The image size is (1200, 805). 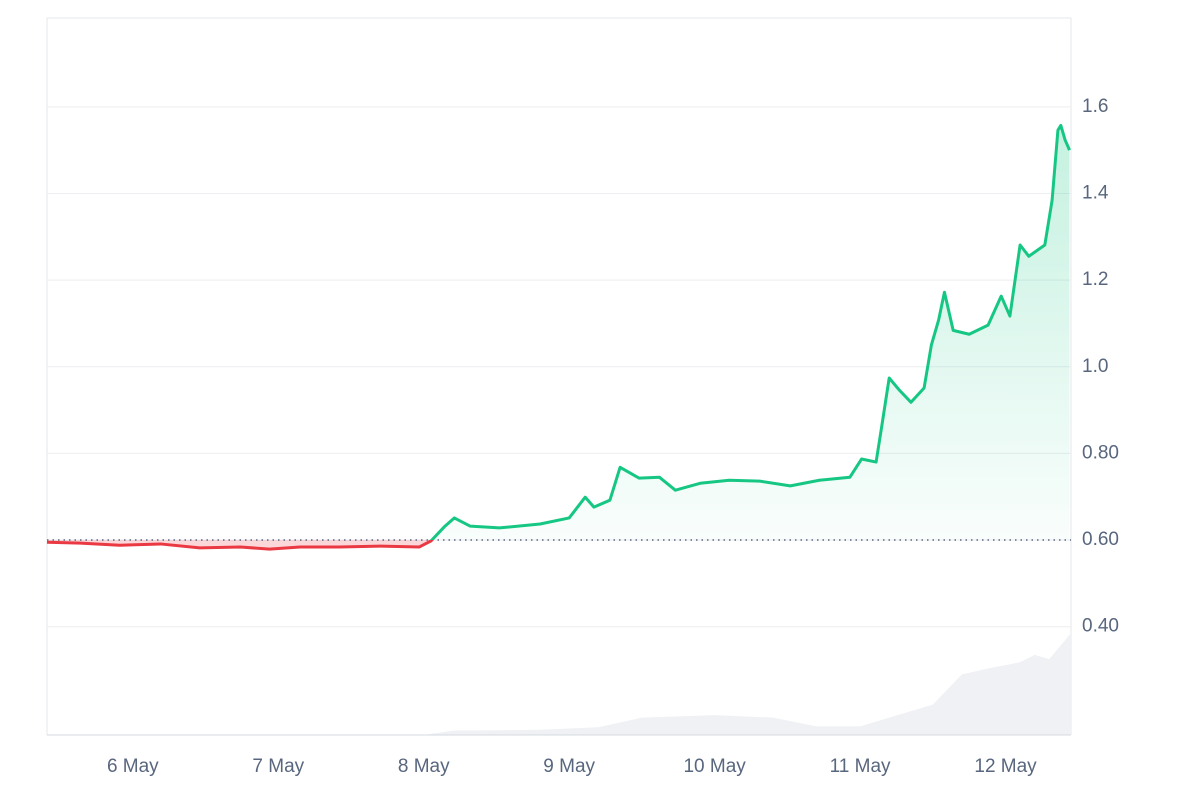 What do you see at coordinates (1100, 626) in the screenshot?
I see `y-tick-label: 0.40` at bounding box center [1100, 626].